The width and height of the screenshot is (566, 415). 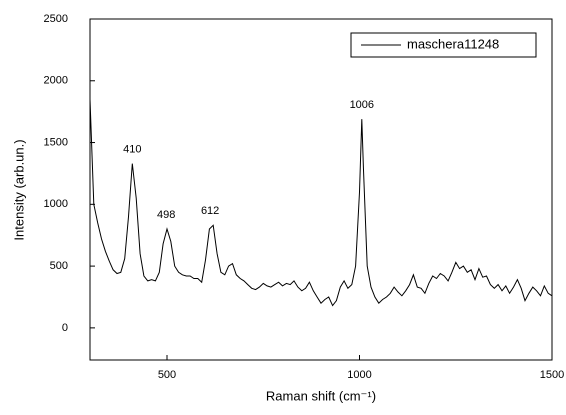 I want to click on peak-label: 498, so click(x=166, y=215).